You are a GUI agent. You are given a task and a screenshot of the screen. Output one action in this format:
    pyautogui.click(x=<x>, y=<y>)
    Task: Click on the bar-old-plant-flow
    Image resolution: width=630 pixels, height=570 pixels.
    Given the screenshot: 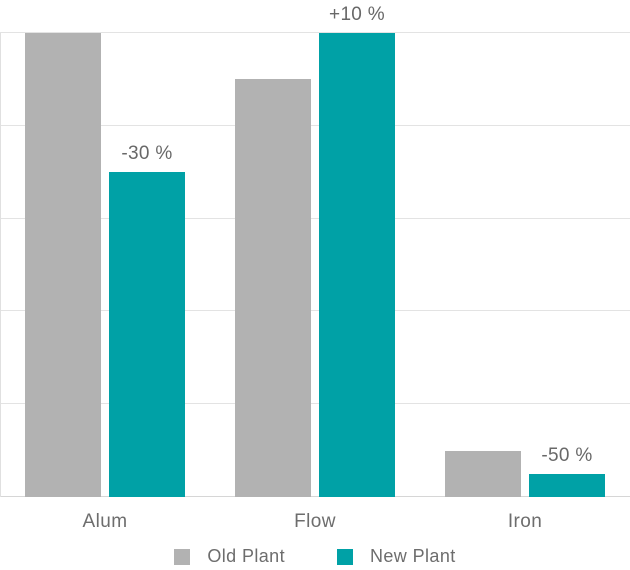 What is the action you would take?
    pyautogui.click(x=273, y=288)
    